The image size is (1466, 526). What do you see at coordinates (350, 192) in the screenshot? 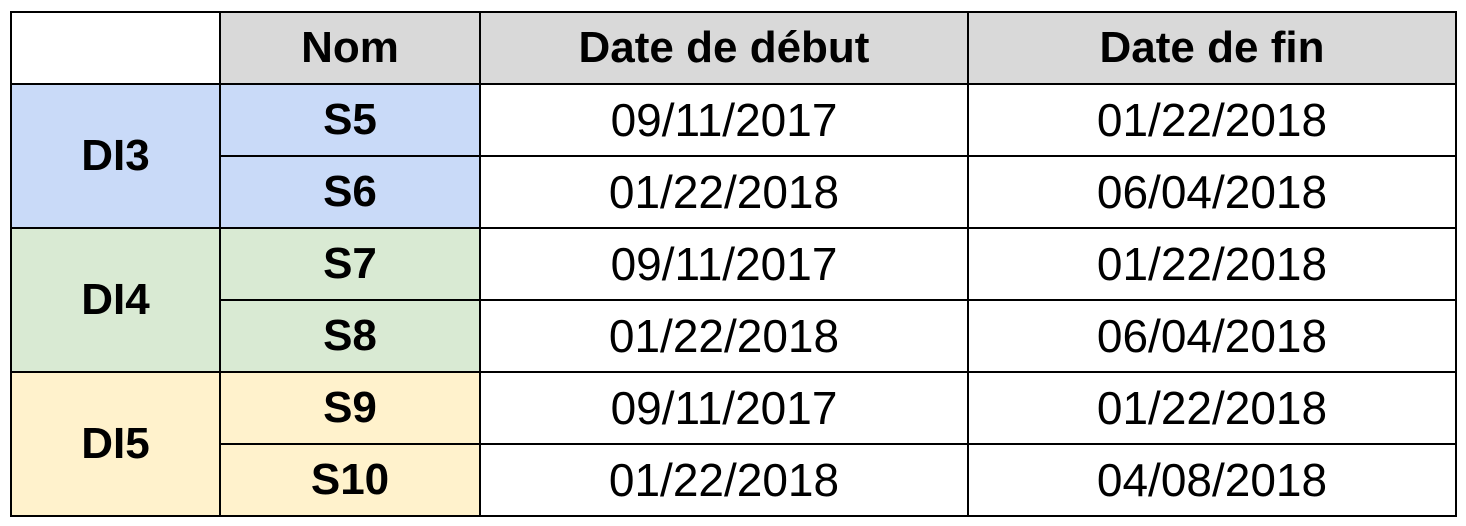
I see `semester-name: S6` at bounding box center [350, 192].